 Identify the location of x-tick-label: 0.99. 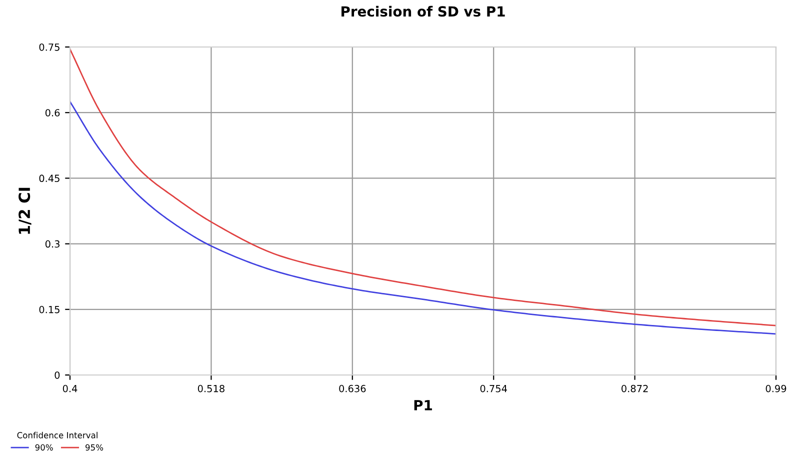
(776, 388).